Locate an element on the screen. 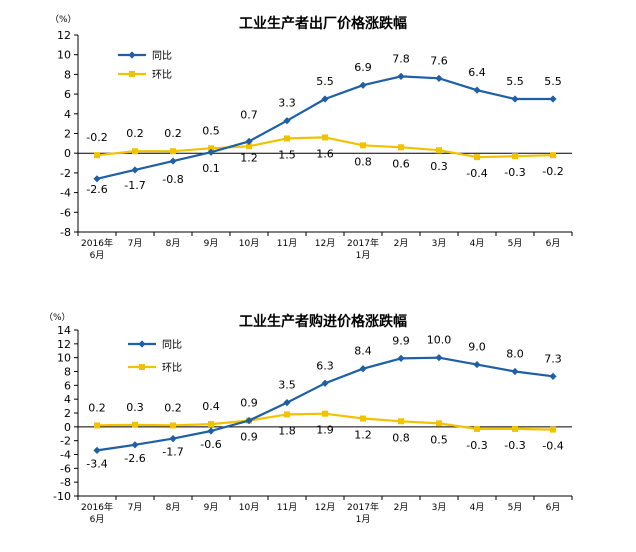 The height and width of the screenshot is (552, 636). y-tick-label: 0 is located at coordinates (67, 427).